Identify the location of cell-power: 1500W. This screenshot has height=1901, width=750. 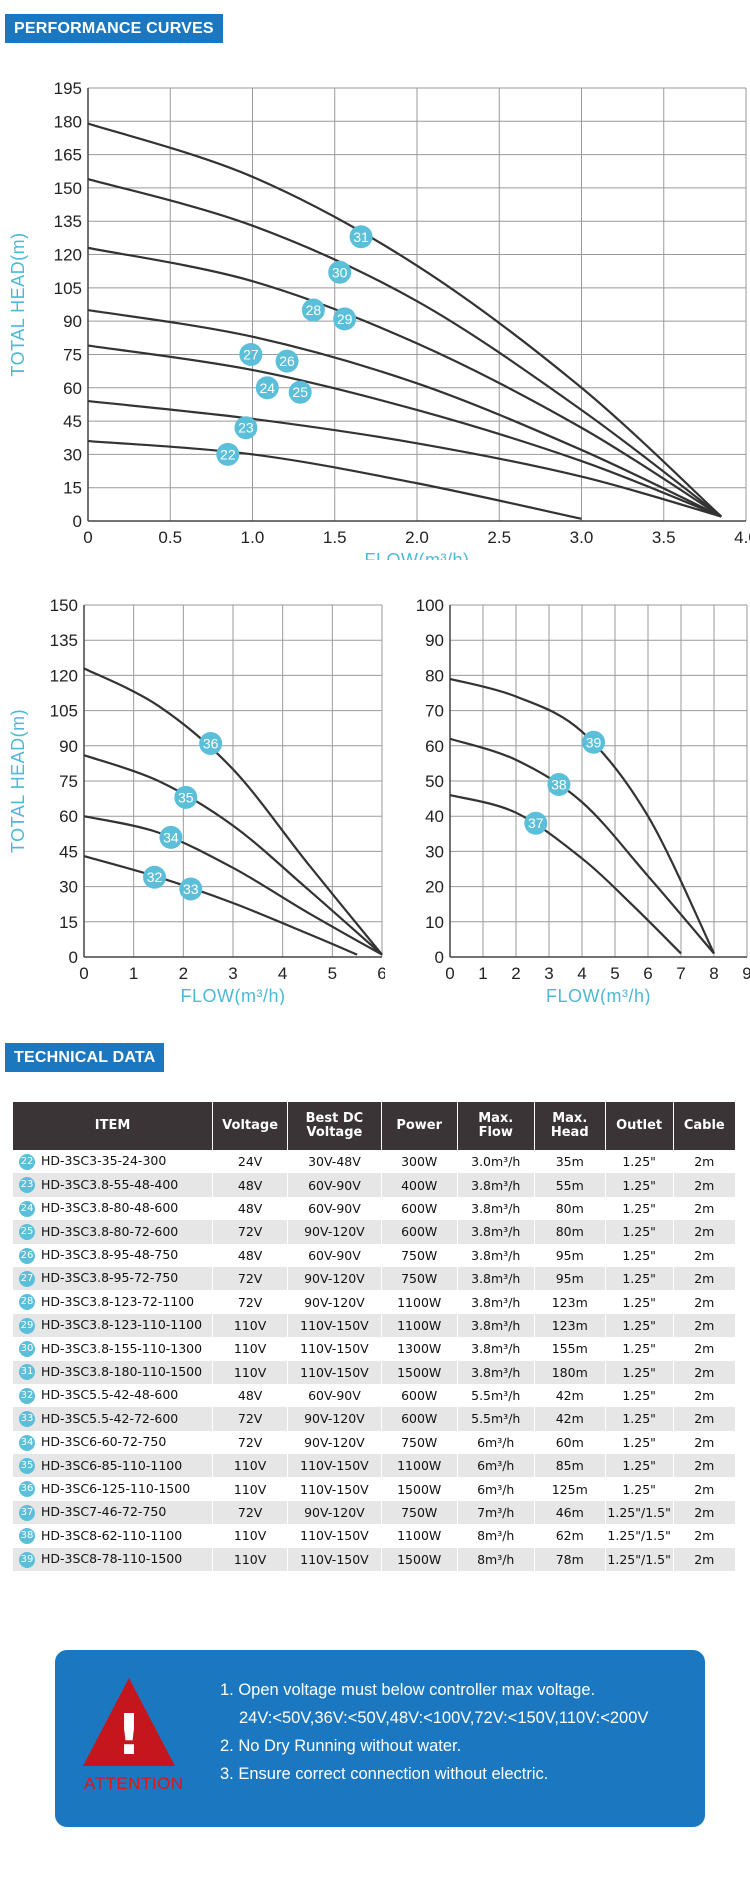
(419, 1372).